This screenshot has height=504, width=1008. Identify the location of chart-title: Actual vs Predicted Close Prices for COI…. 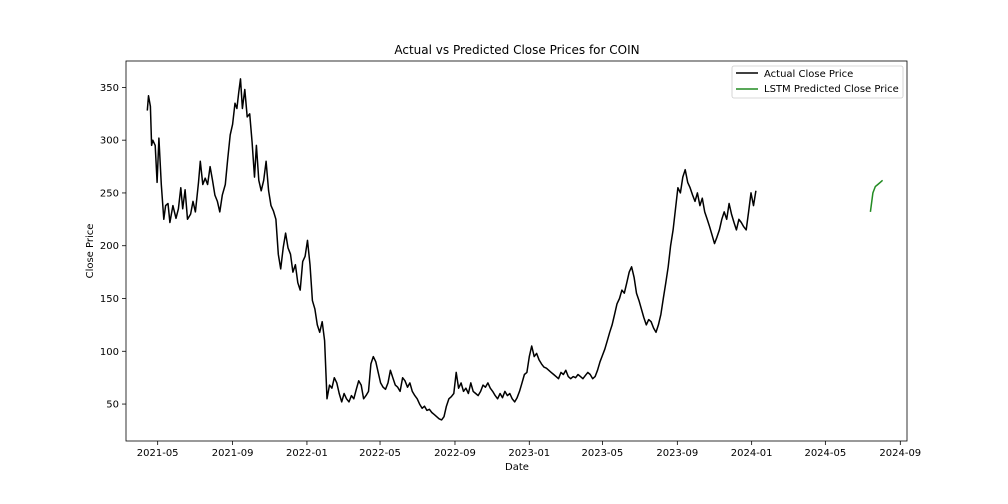
(516, 50).